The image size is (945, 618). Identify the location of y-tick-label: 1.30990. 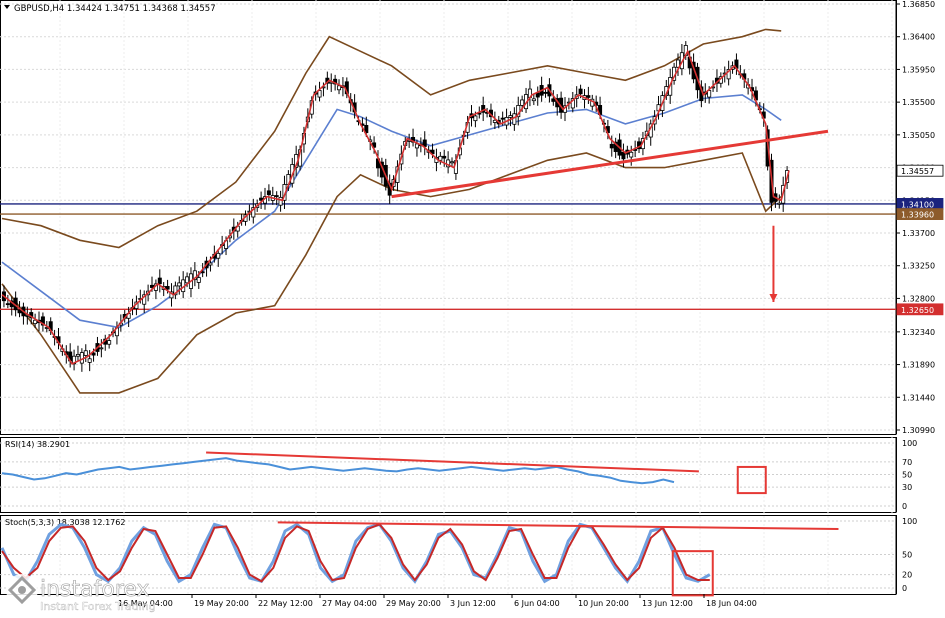
(918, 430).